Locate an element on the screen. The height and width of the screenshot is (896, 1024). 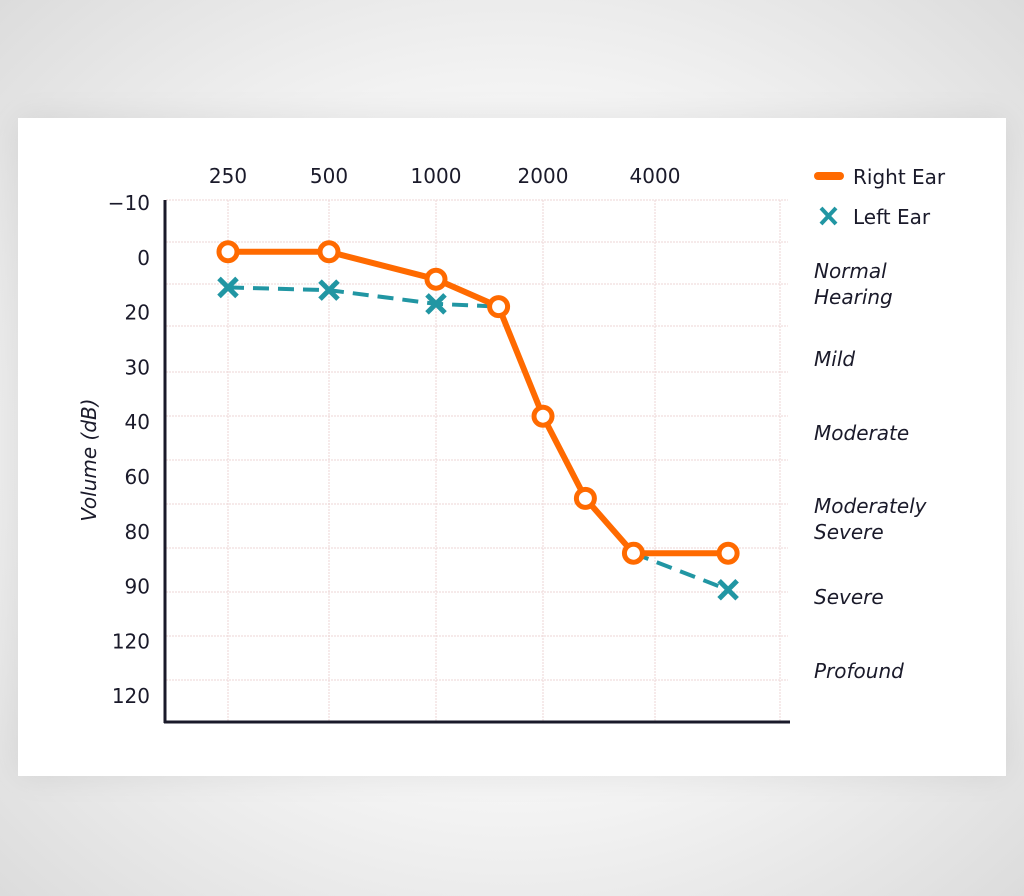
x-tick-label: 500 is located at coordinates (329, 176).